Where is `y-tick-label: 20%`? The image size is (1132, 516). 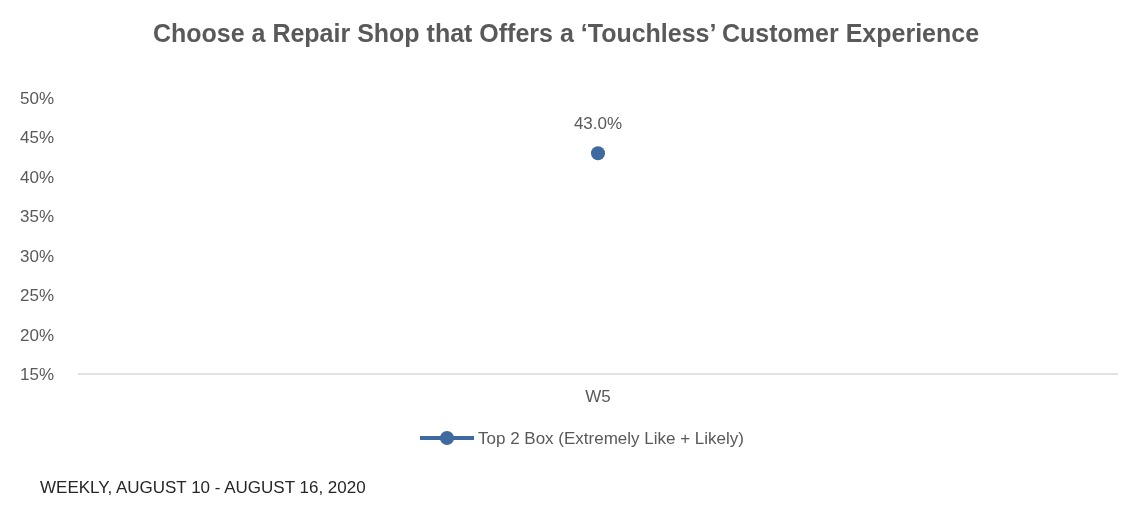 y-tick-label: 20% is located at coordinates (37, 335).